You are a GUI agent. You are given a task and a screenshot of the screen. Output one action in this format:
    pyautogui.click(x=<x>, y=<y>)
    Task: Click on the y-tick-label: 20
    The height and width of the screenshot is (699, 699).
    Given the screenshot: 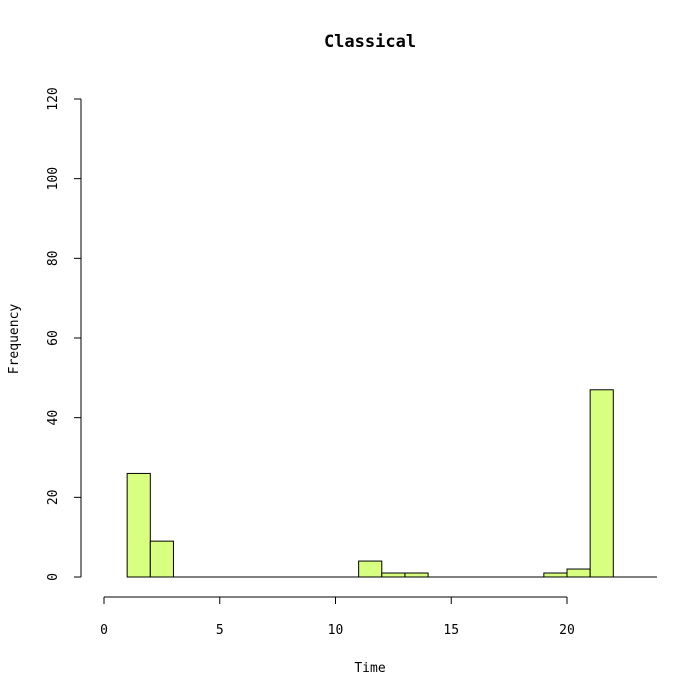 What is the action you would take?
    pyautogui.click(x=53, y=498)
    